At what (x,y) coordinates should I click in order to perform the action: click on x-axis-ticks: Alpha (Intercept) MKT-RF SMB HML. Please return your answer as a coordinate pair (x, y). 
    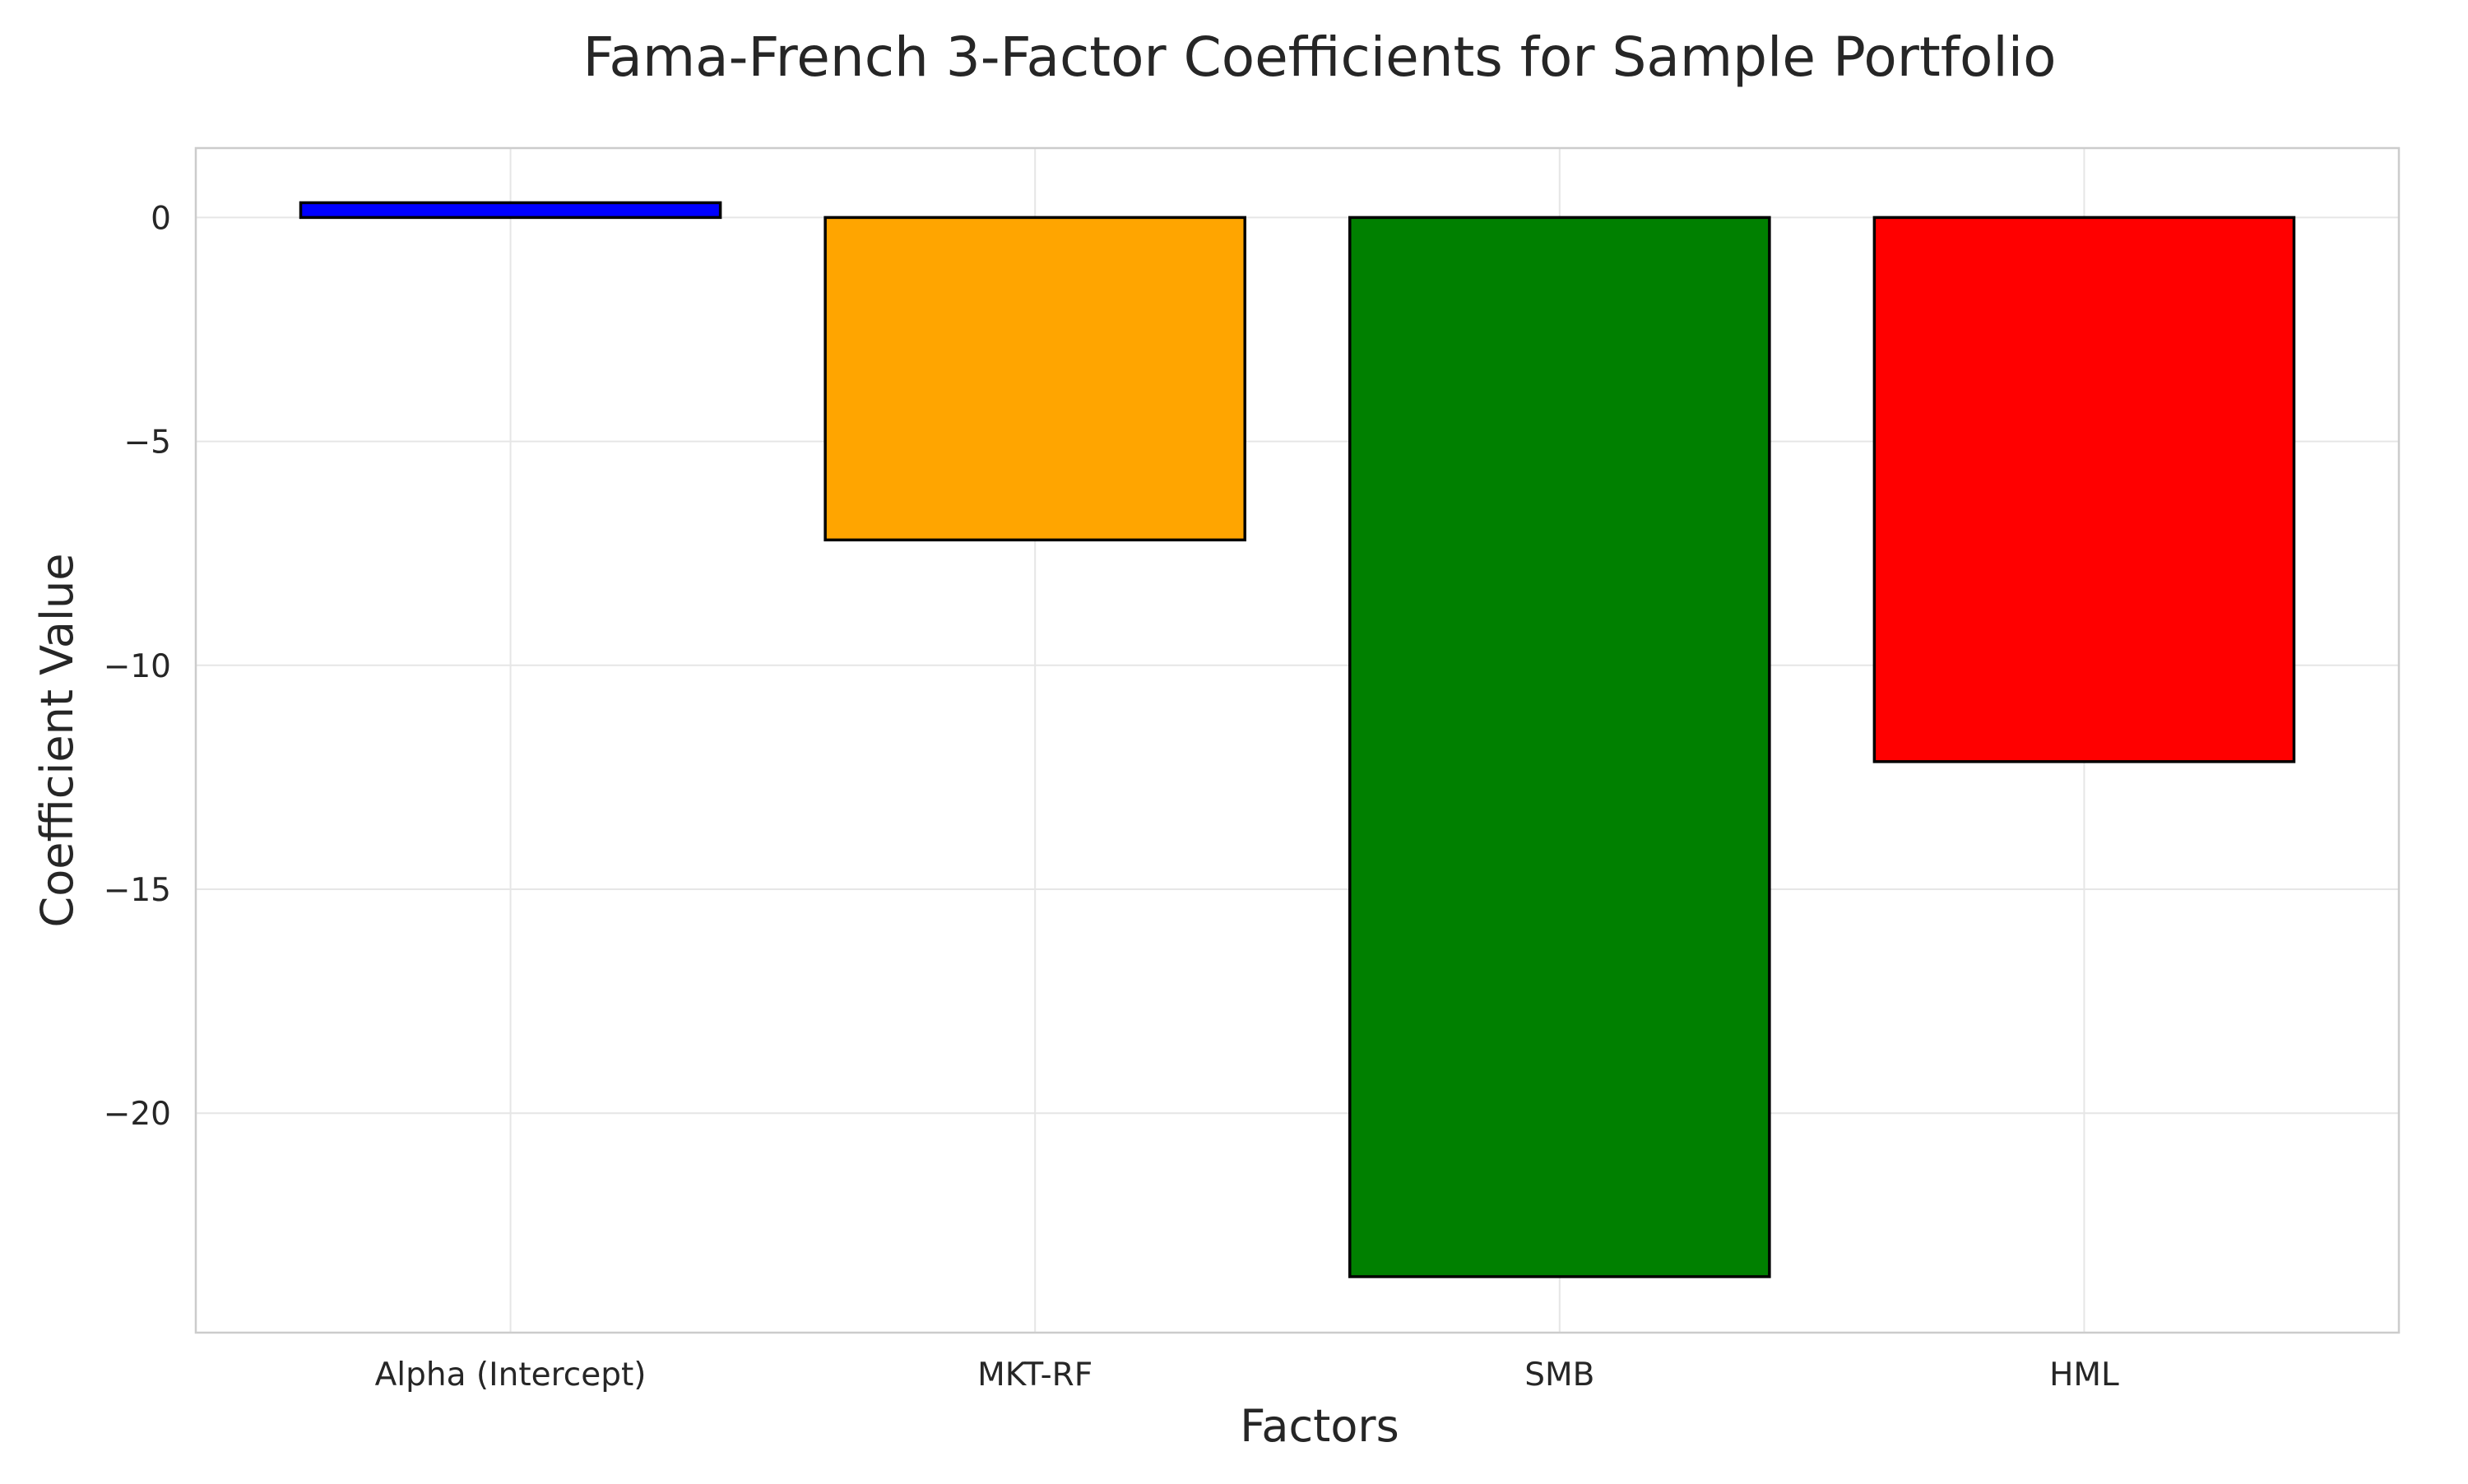
    Looking at the image, I should click on (1247, 1375).